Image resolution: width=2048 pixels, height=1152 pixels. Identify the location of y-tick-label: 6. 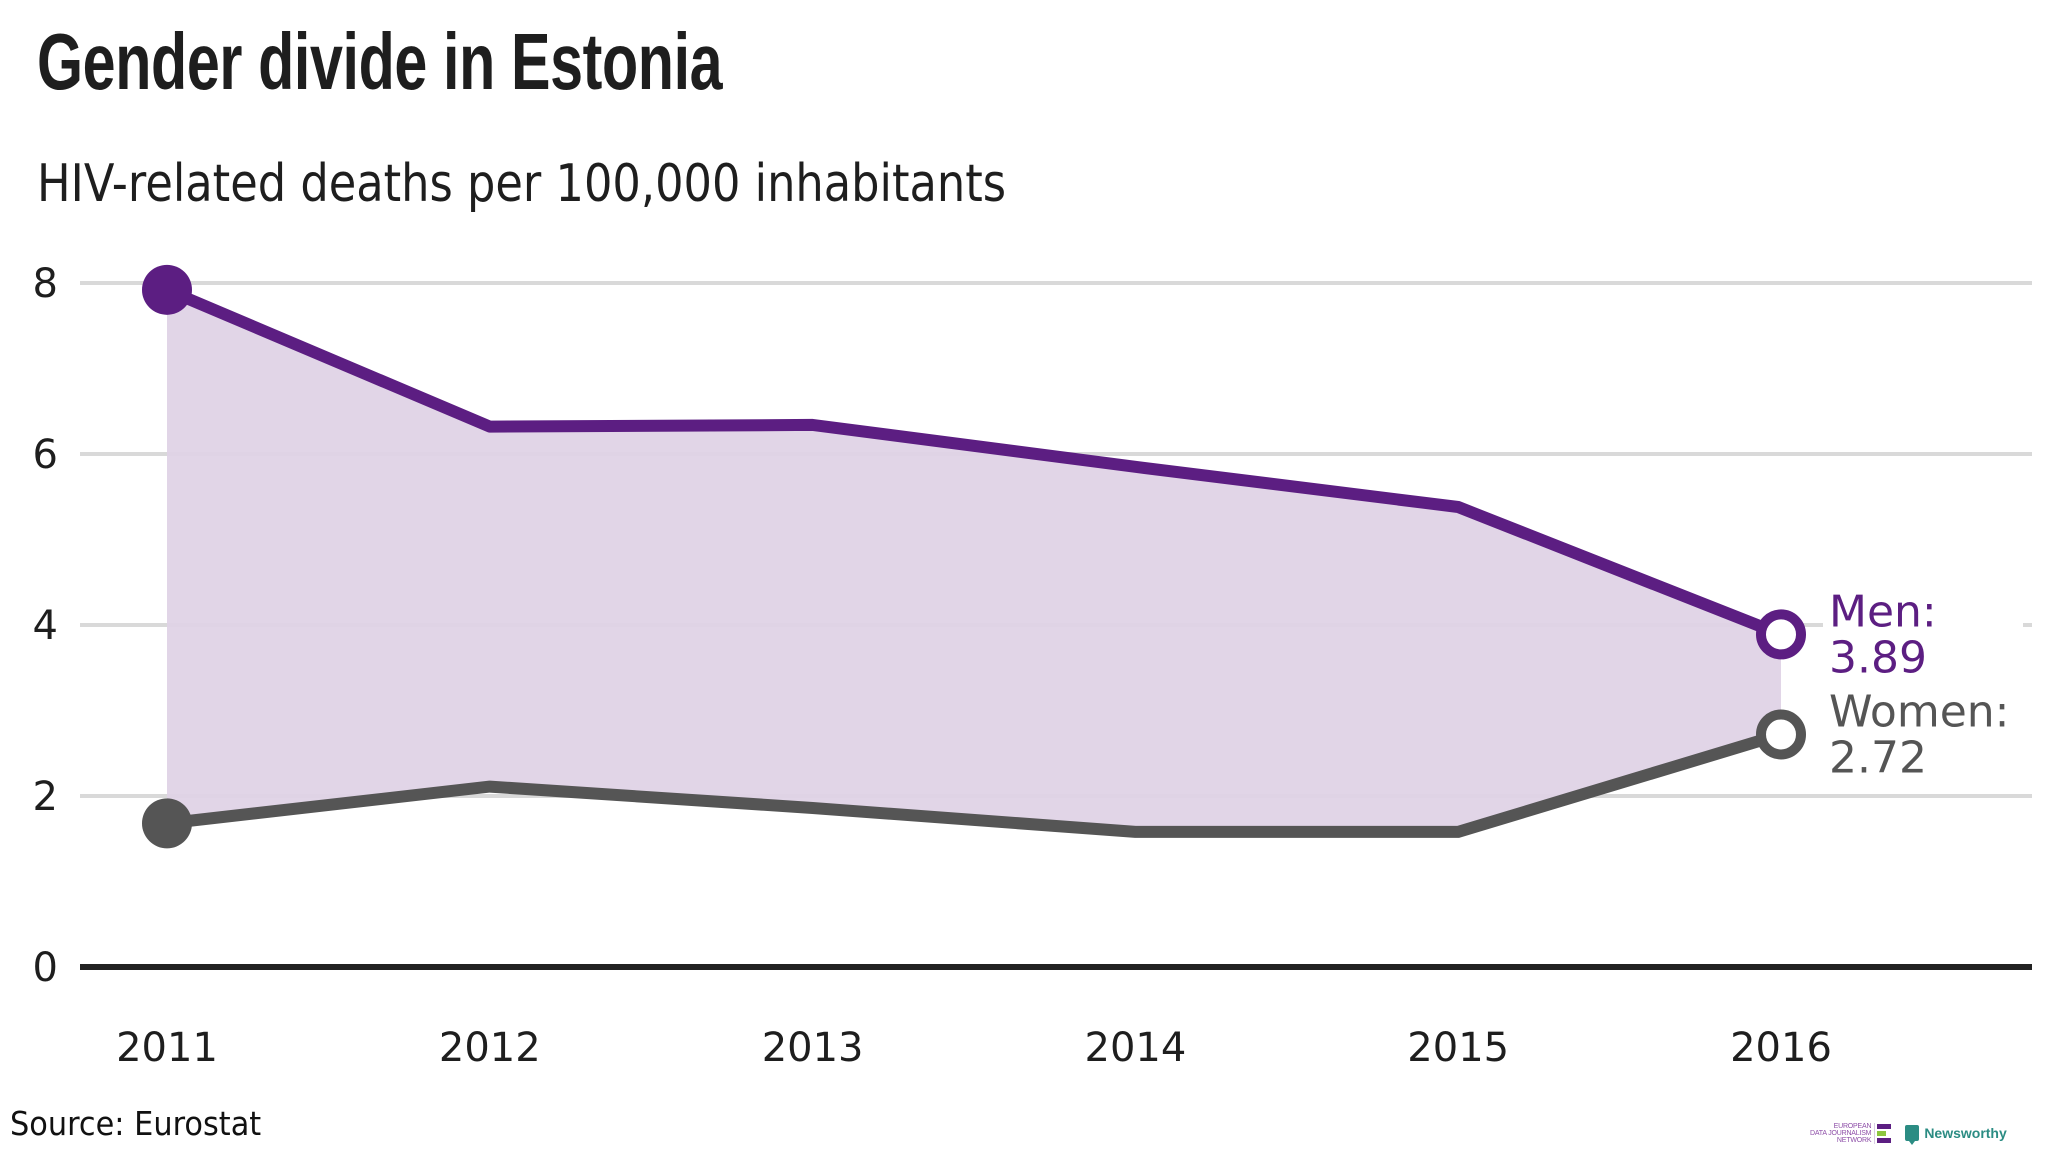
(45, 455).